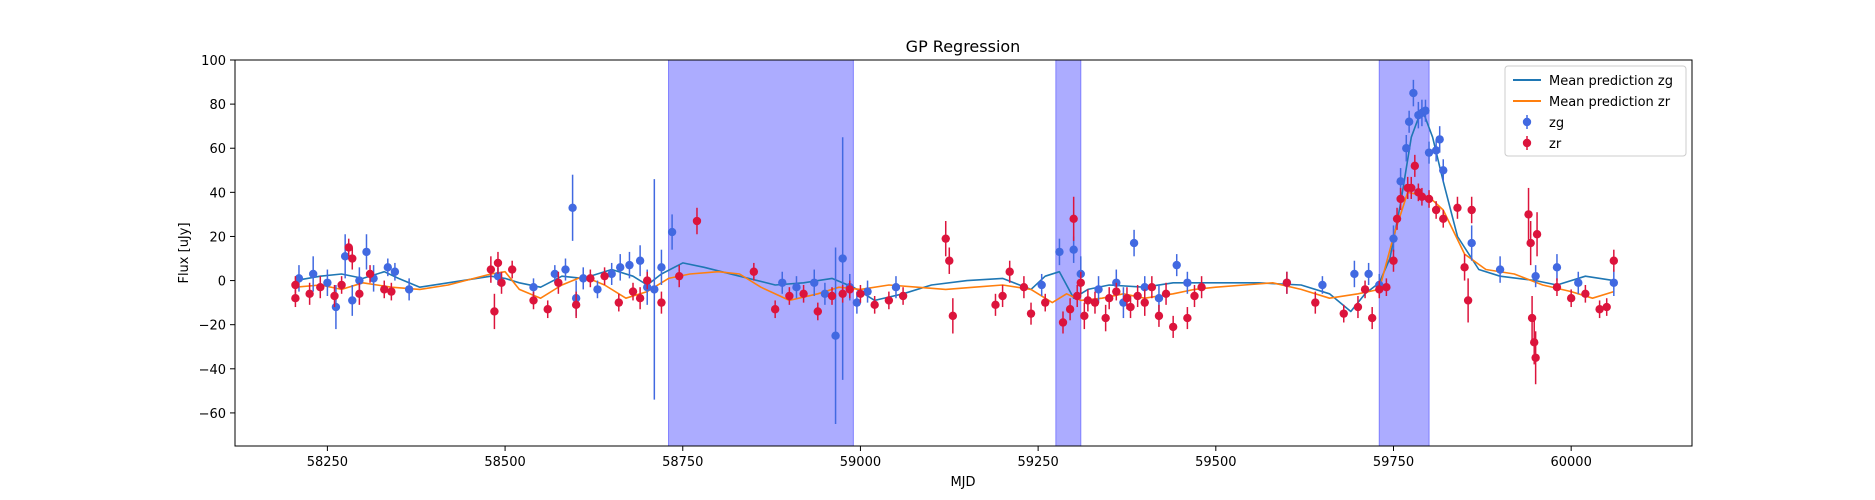 The image size is (1875, 500). I want to click on legend-label: zg, so click(1556, 123).